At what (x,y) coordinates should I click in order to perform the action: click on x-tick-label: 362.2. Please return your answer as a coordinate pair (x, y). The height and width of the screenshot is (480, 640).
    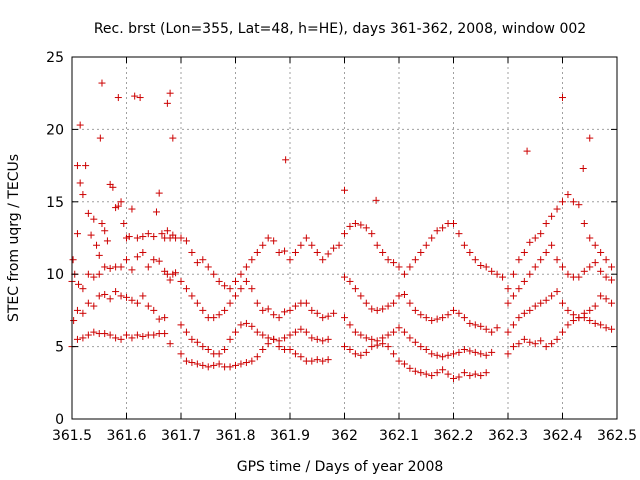
    Looking at the image, I should click on (453, 436).